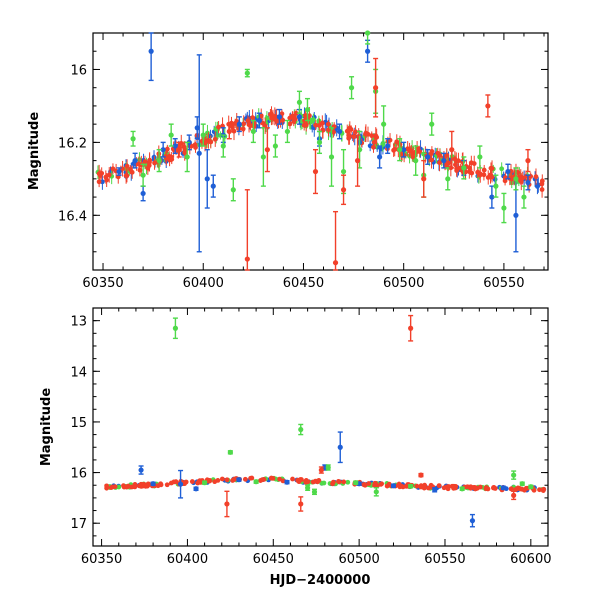 The height and width of the screenshot is (600, 600). I want to click on y-tick-label: 13, so click(78, 322).